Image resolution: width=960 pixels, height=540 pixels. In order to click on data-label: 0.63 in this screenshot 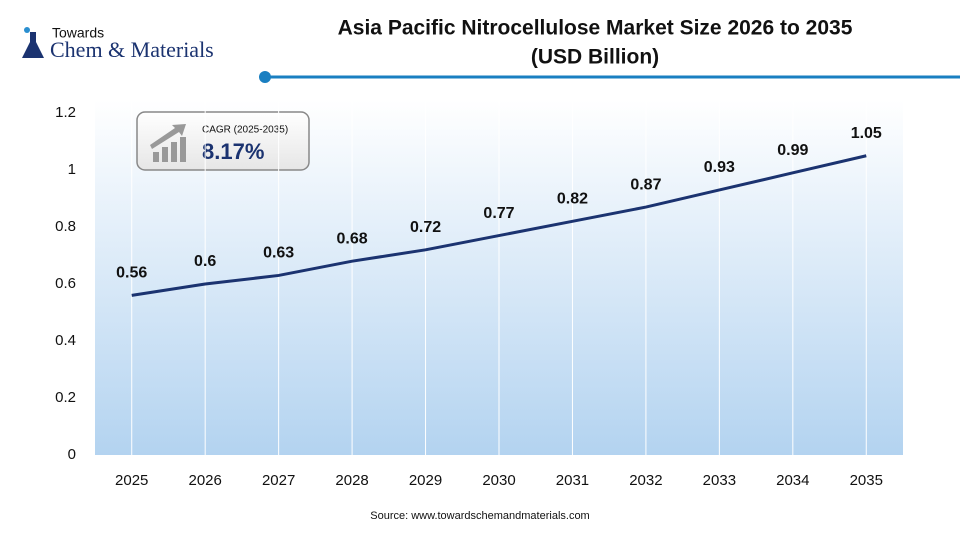, I will do `click(278, 253)`.